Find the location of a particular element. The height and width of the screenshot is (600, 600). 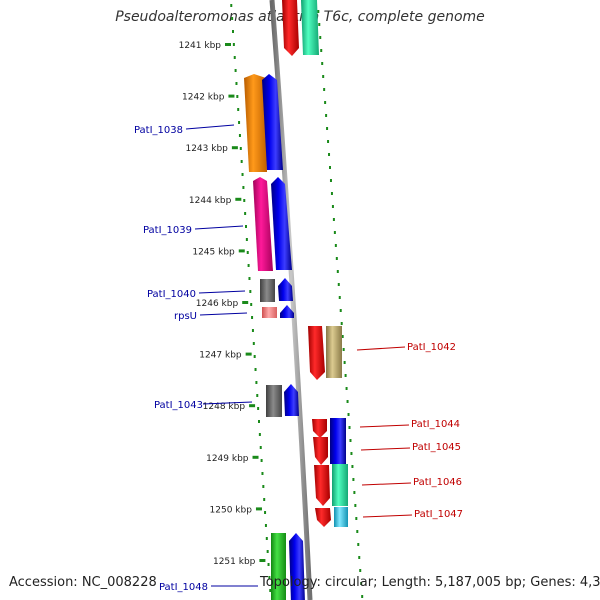

gene-label: PatI_1045 is located at coordinates (436, 447).